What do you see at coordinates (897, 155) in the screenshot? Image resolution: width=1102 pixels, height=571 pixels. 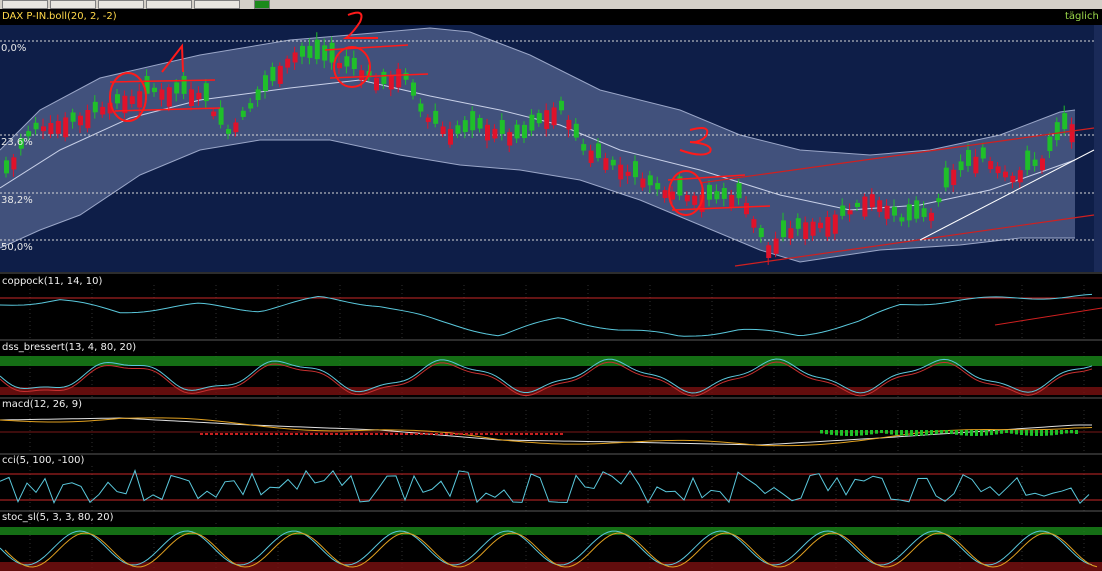 I see `trendline-upper` at bounding box center [897, 155].